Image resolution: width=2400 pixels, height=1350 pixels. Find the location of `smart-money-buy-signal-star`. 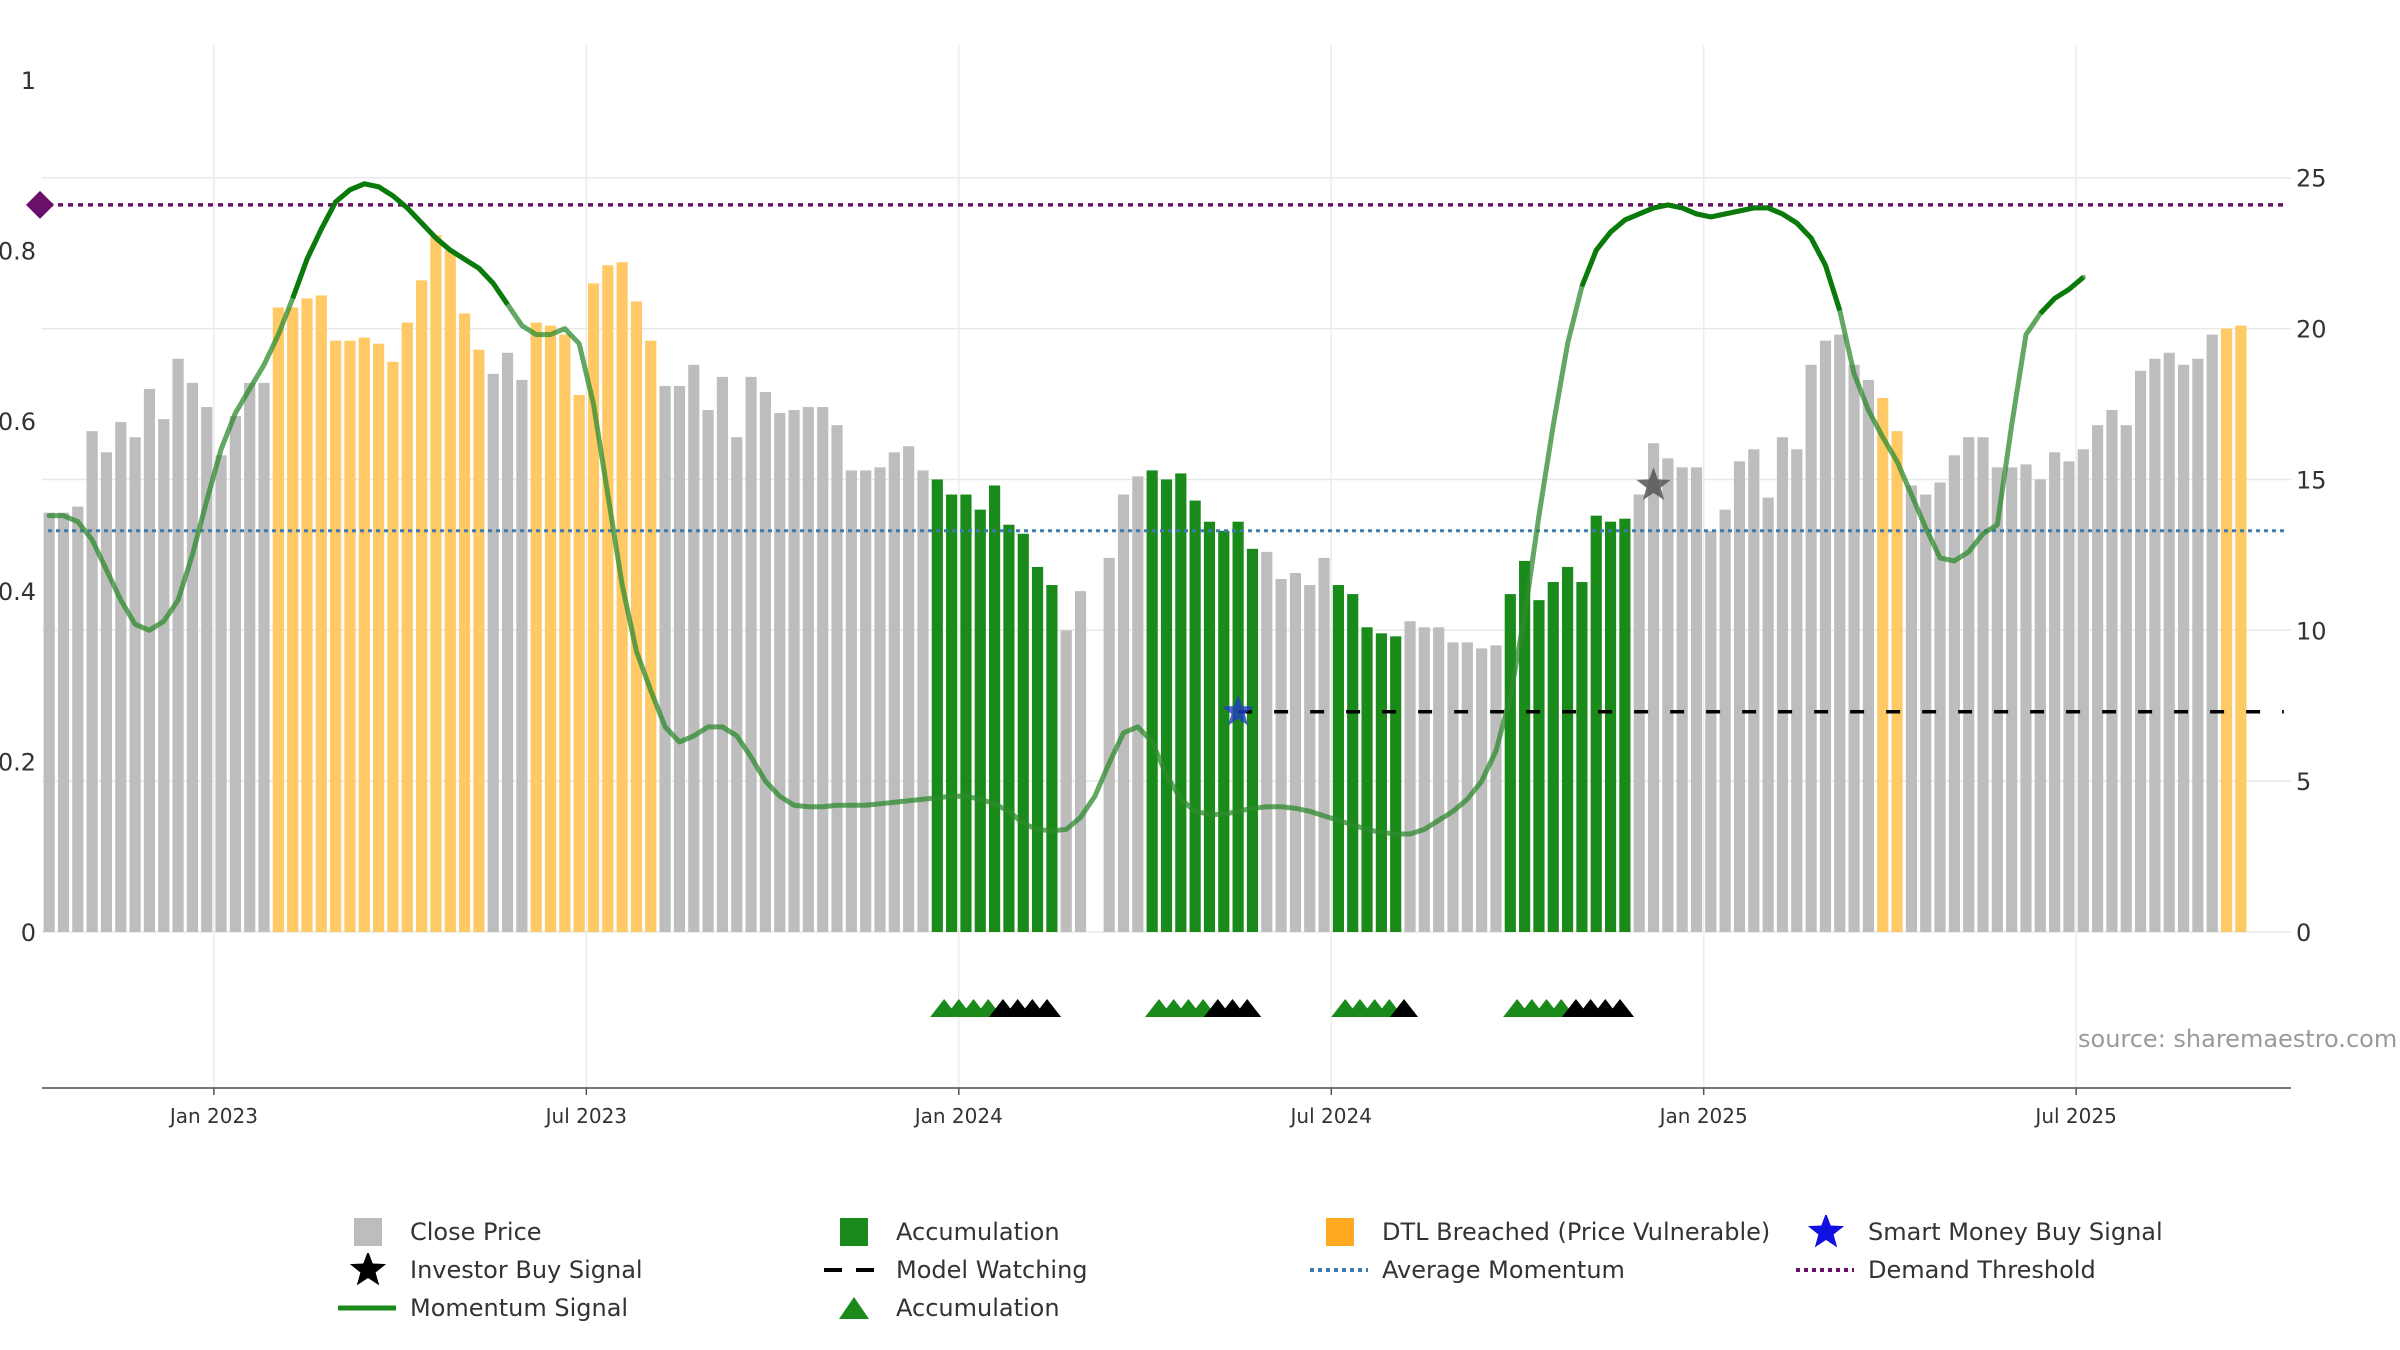

smart-money-buy-signal-star is located at coordinates (1238, 710).